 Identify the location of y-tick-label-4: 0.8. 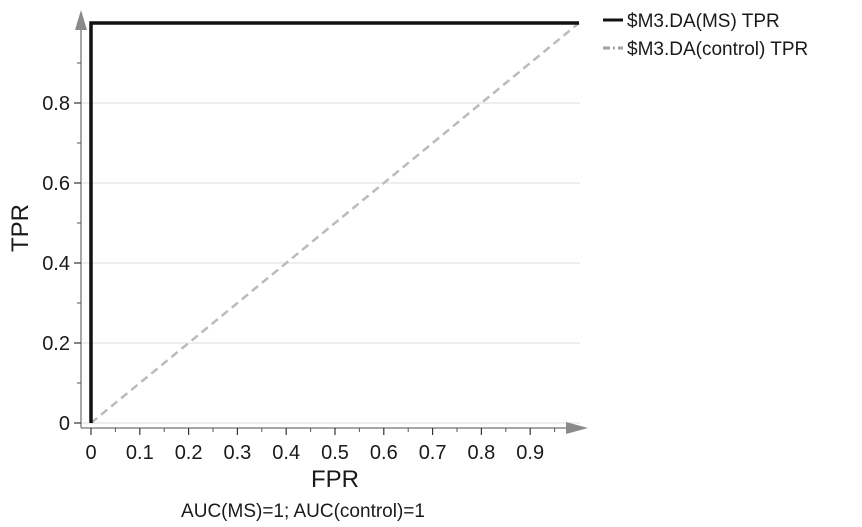
(56, 104).